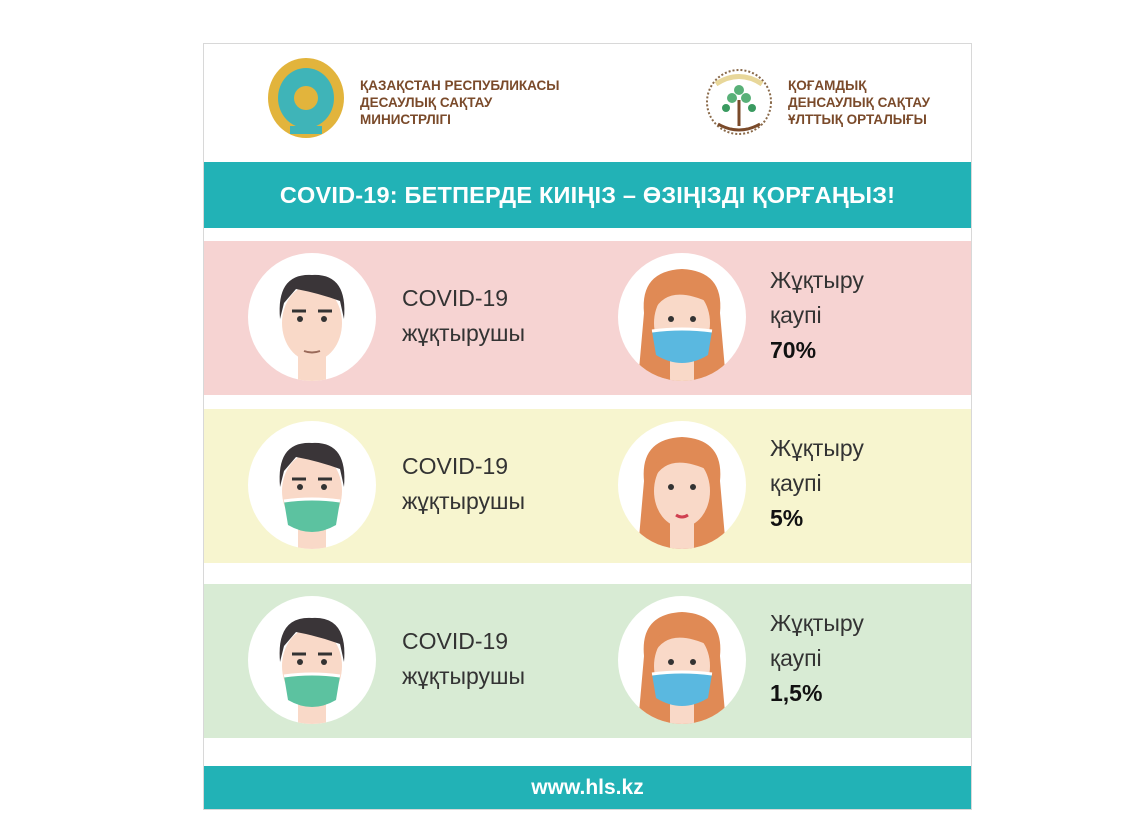 This screenshot has height=828, width=1134. Describe the element at coordinates (739, 102) in the screenshot. I see `public-health-center-logo` at that location.